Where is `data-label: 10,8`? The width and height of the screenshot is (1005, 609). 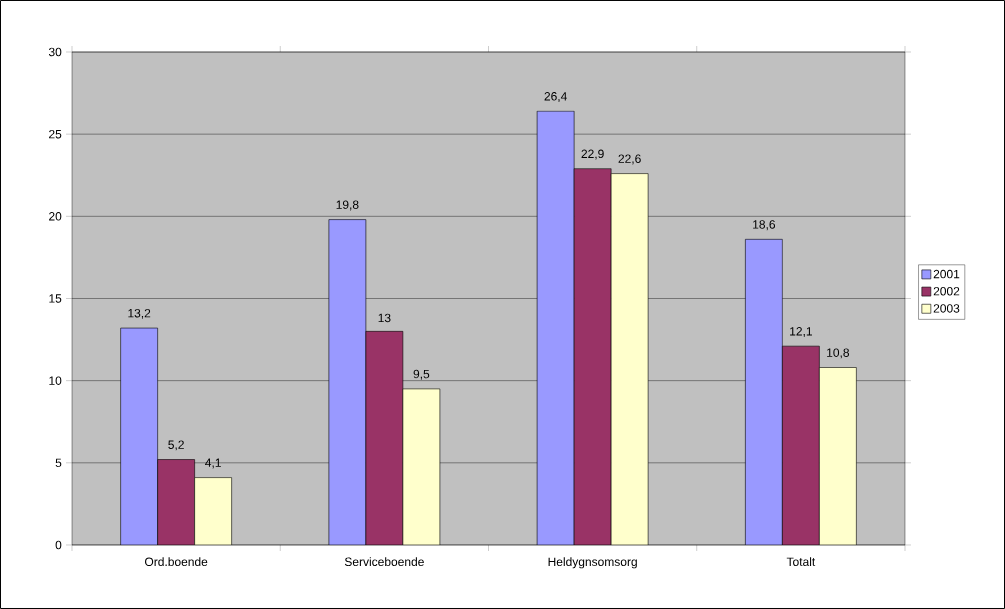 data-label: 10,8 is located at coordinates (838, 353).